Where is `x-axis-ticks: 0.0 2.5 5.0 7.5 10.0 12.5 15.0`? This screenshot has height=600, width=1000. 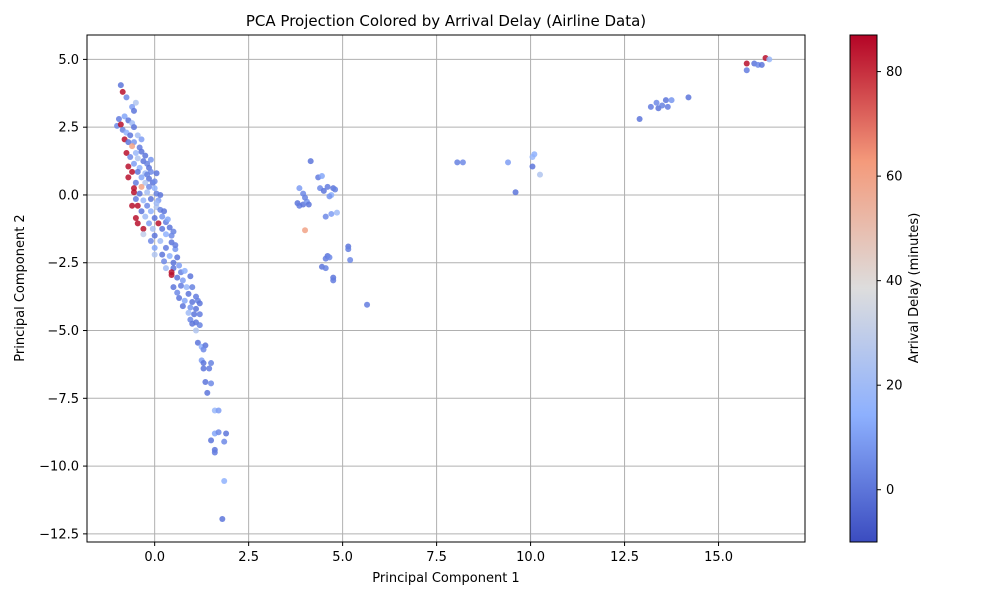 x-axis-ticks: 0.0 2.5 5.0 7.5 10.0 12.5 15.0 is located at coordinates (438, 553).